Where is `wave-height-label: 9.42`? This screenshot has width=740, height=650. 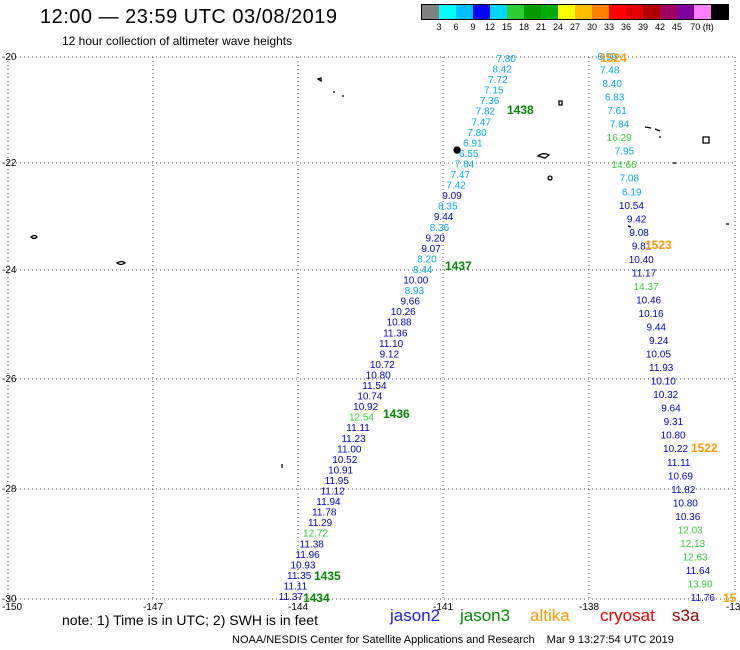
wave-height-label: 9.42 is located at coordinates (637, 219).